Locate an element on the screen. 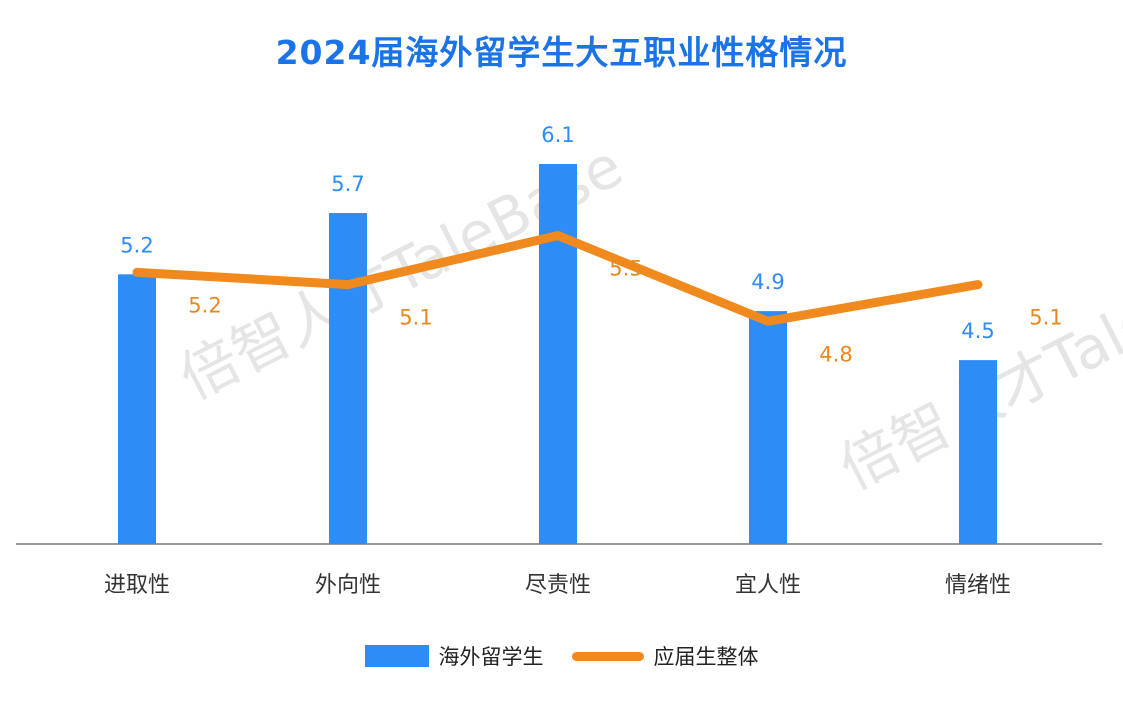  bar-外向性 is located at coordinates (348, 378).